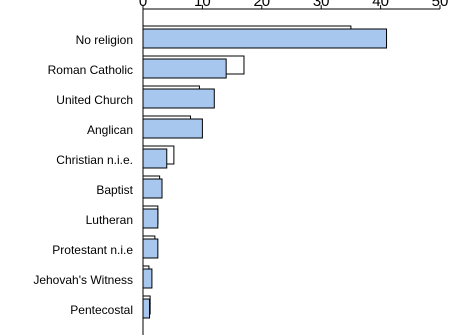 The width and height of the screenshot is (460, 335). What do you see at coordinates (110, 130) in the screenshot?
I see `category-label: Anglican` at bounding box center [110, 130].